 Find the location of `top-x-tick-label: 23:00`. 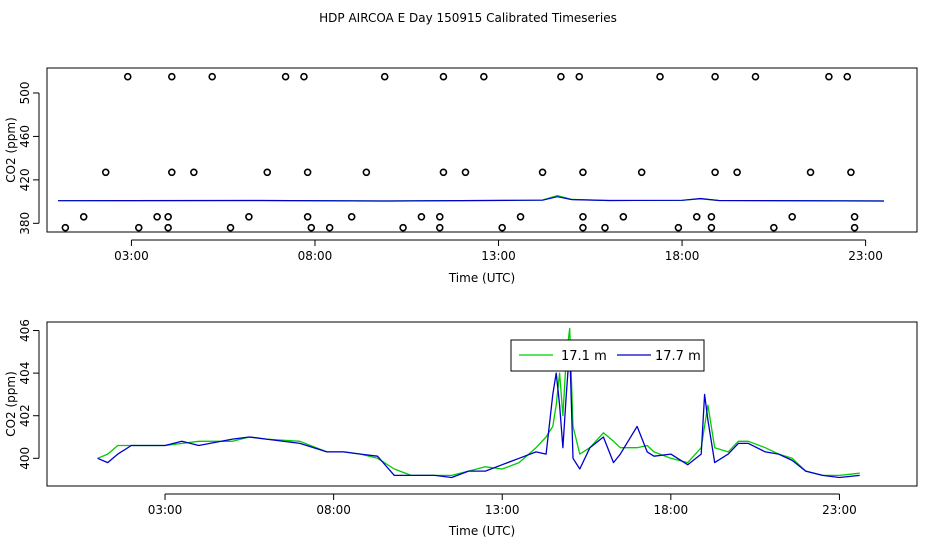

top-x-tick-label: 23:00 is located at coordinates (865, 256).